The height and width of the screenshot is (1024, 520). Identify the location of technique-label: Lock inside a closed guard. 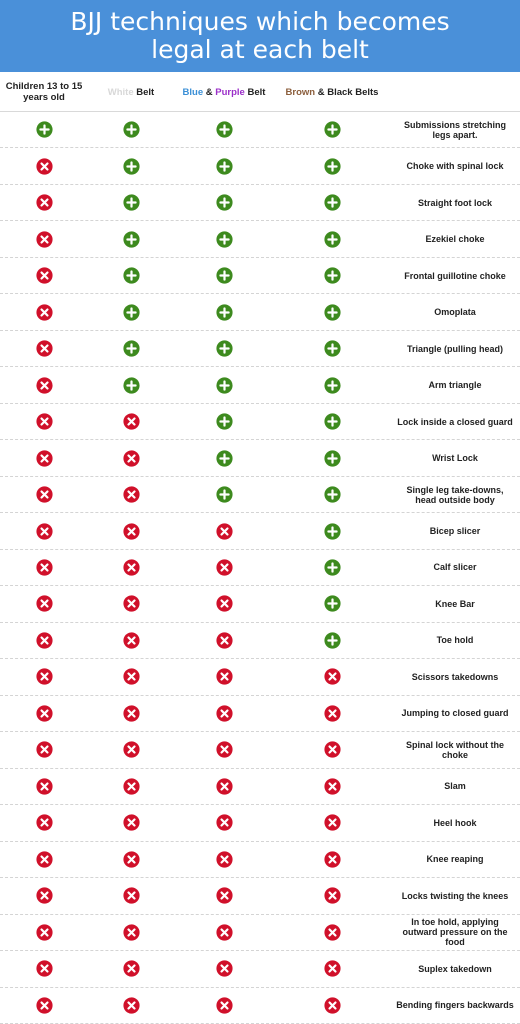
(455, 421).